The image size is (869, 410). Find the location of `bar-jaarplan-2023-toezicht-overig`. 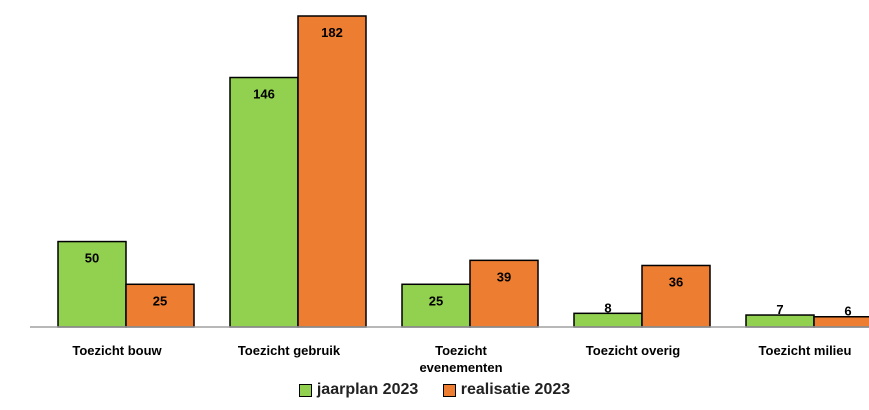

bar-jaarplan-2023-toezicht-overig is located at coordinates (608, 320).